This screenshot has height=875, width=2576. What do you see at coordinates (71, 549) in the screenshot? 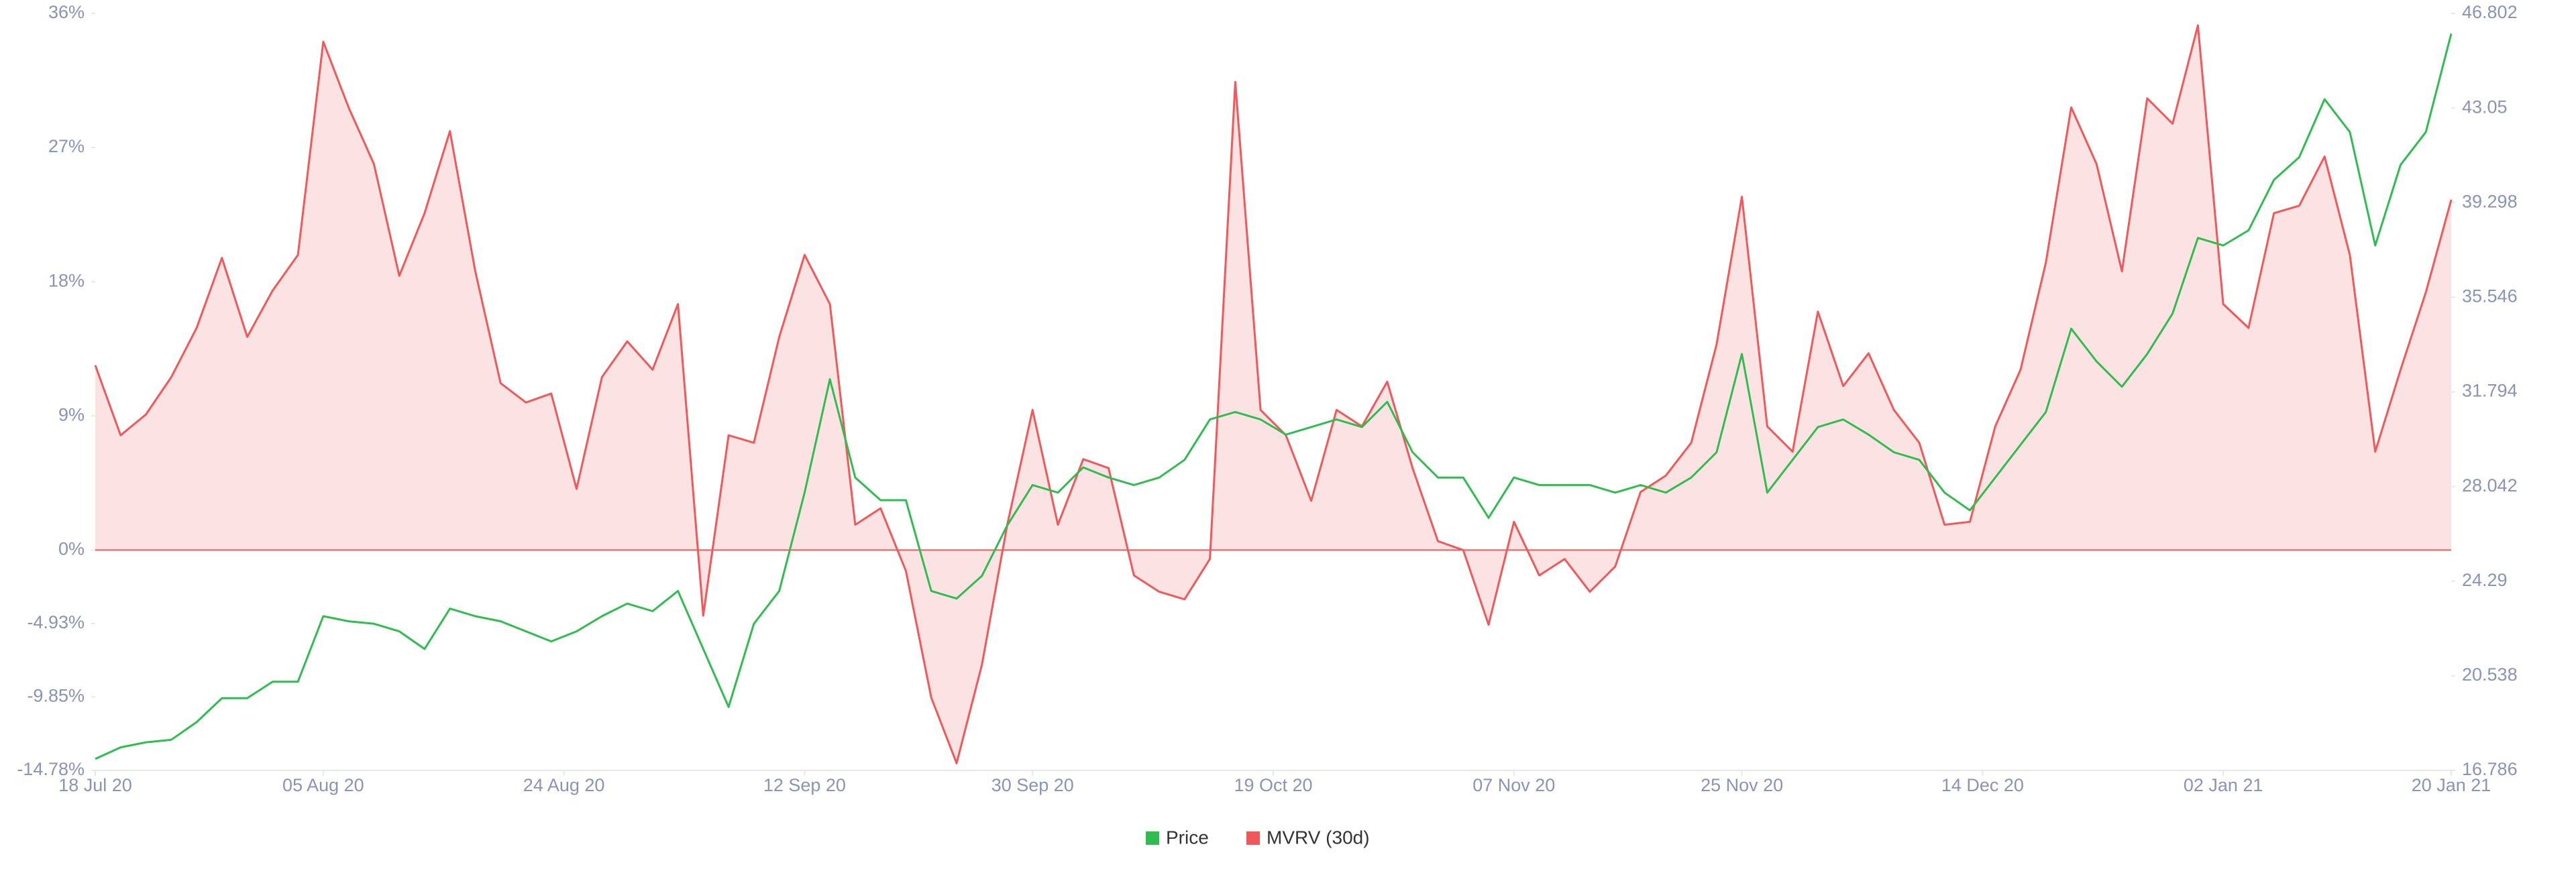
I see `y-tick-label: 0%` at bounding box center [71, 549].